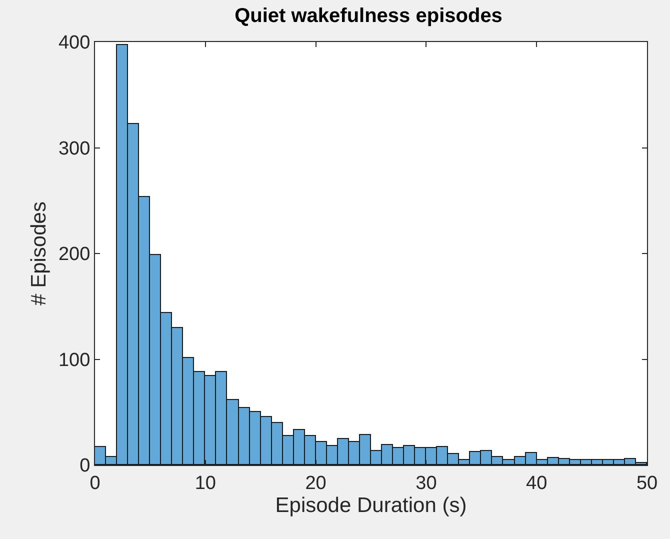 This screenshot has height=539, width=670. What do you see at coordinates (371, 505) in the screenshot?
I see `x-axis-title: Episode Duration (s)` at bounding box center [371, 505].